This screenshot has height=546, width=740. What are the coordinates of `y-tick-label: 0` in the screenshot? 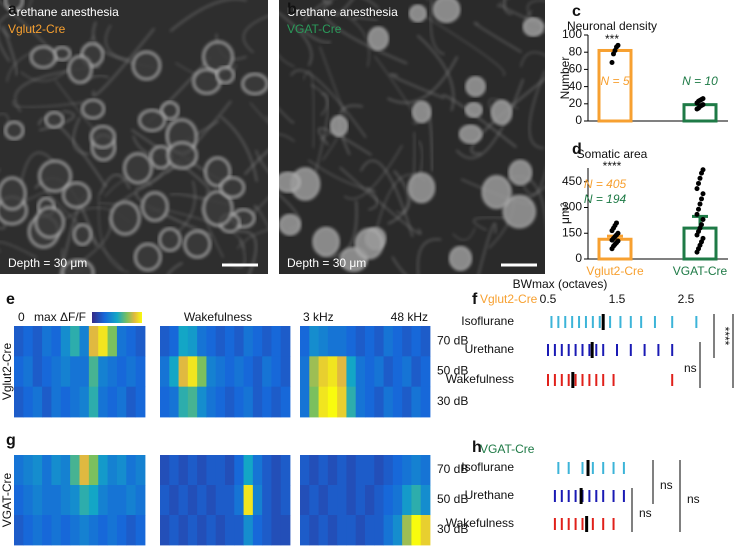 It's located at (578, 258).